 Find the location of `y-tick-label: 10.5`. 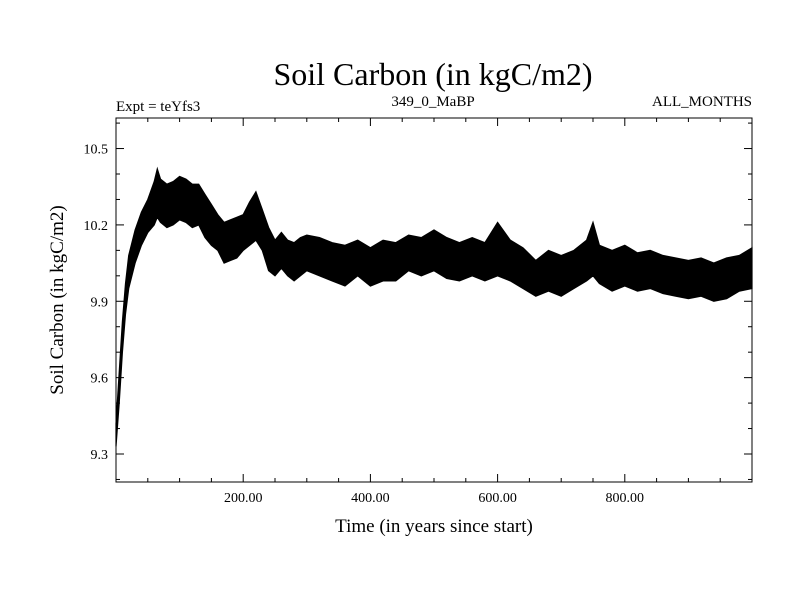

y-tick-label: 10.5 is located at coordinates (96, 150).